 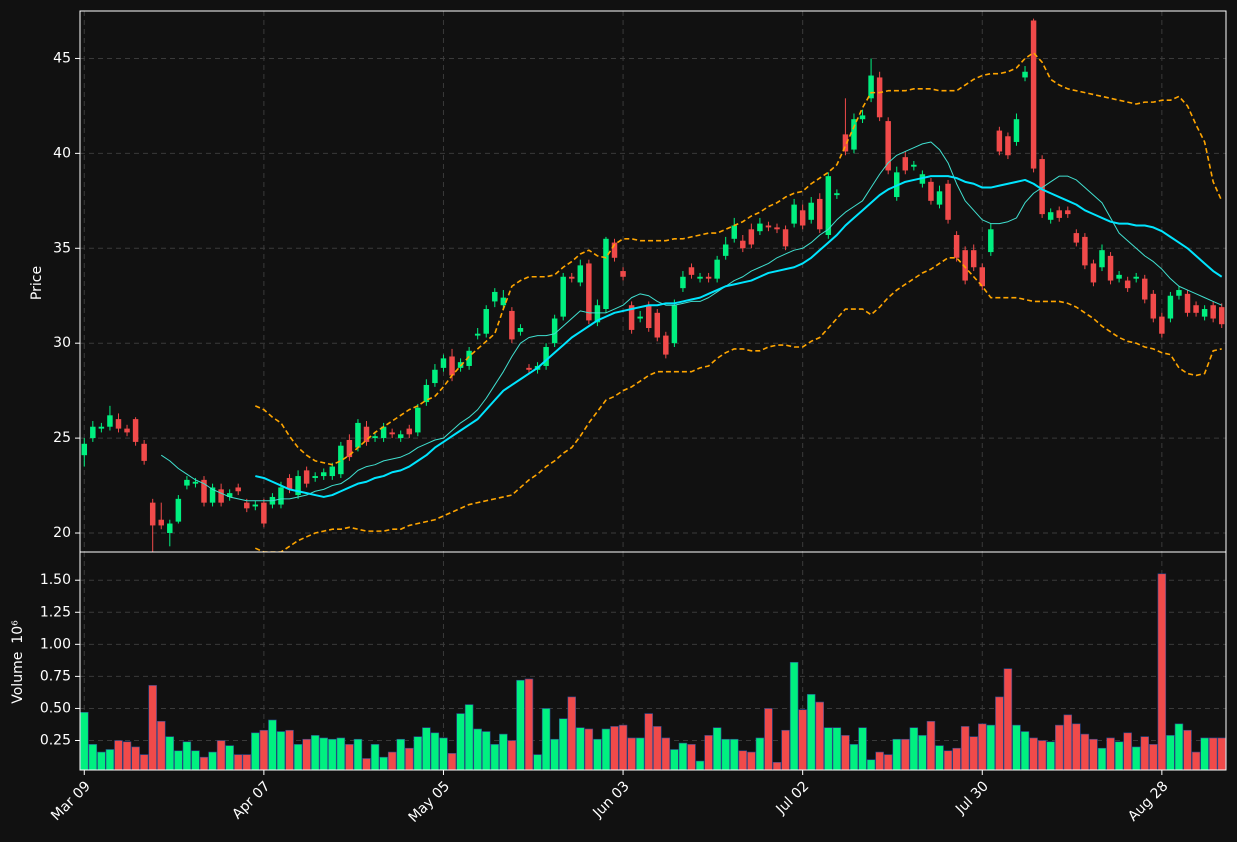 What do you see at coordinates (18, 632) in the screenshot?
I see `volume-offset: 10⁶` at bounding box center [18, 632].